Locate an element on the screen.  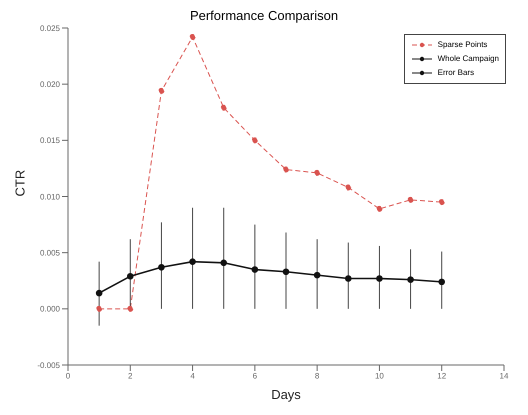
y-tick-label: 0.025 is located at coordinates (50, 28).